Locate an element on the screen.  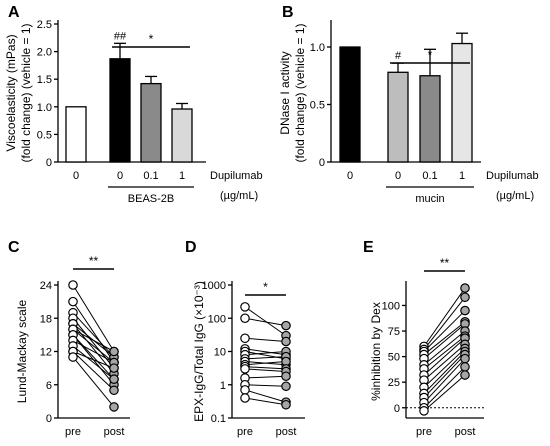
y-axis-label: Viscoelasticity (mPas) is located at coordinates (11, 92).